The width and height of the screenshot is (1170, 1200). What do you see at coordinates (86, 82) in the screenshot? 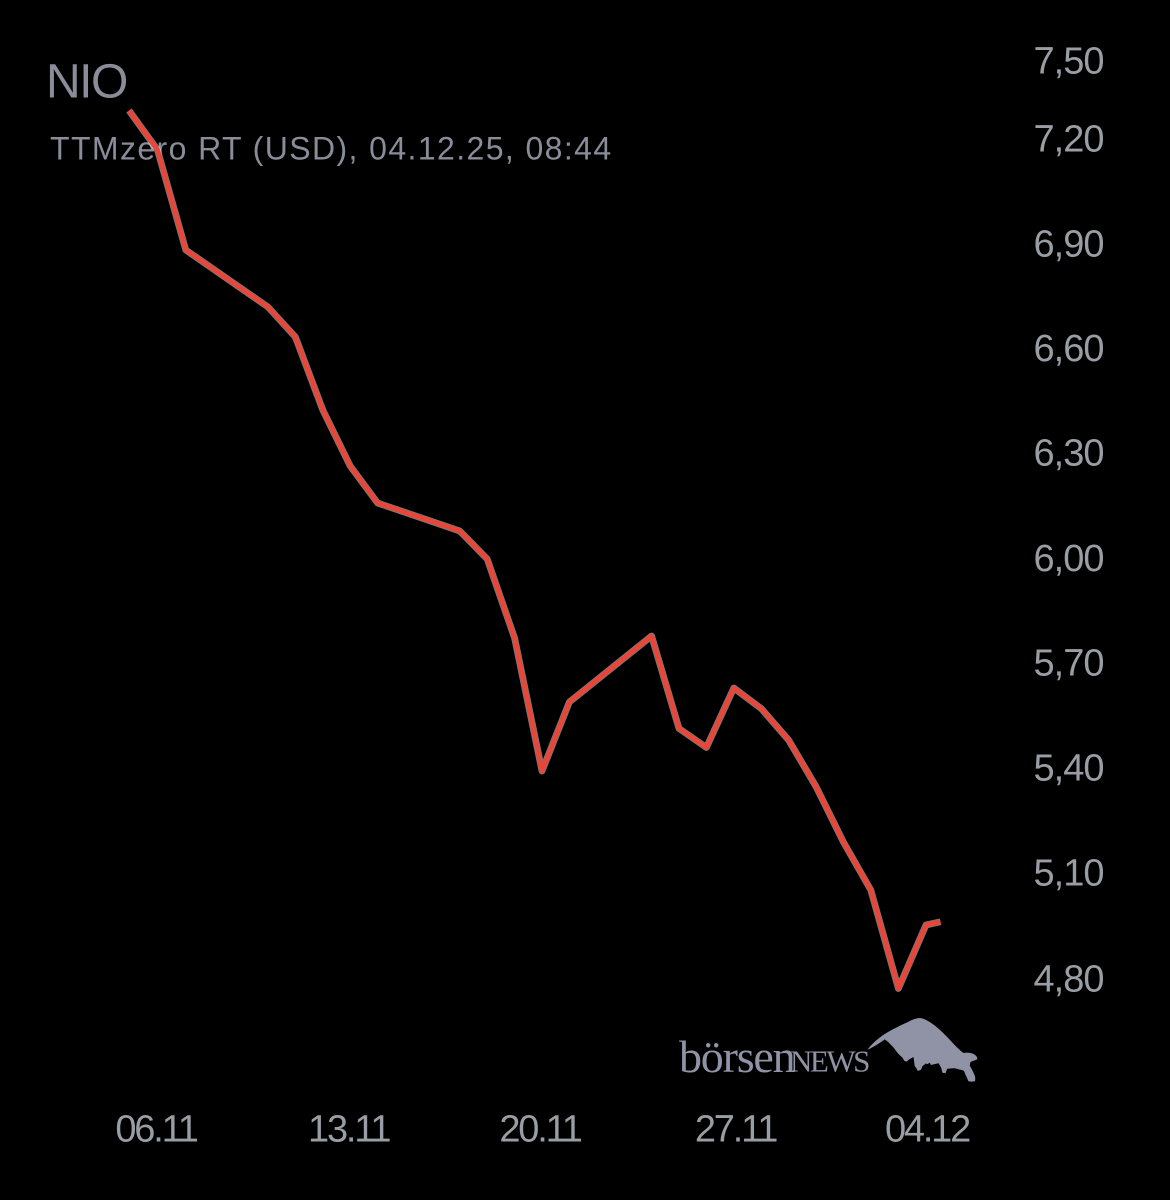
I see `svg-text: NIO` at bounding box center [86, 82].